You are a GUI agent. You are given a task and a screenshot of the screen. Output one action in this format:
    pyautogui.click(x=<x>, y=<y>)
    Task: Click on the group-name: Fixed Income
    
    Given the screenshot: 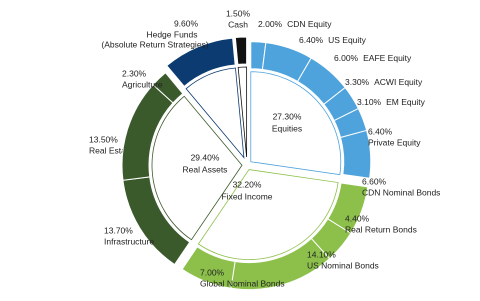 What is the action you would take?
    pyautogui.click(x=246, y=196)
    